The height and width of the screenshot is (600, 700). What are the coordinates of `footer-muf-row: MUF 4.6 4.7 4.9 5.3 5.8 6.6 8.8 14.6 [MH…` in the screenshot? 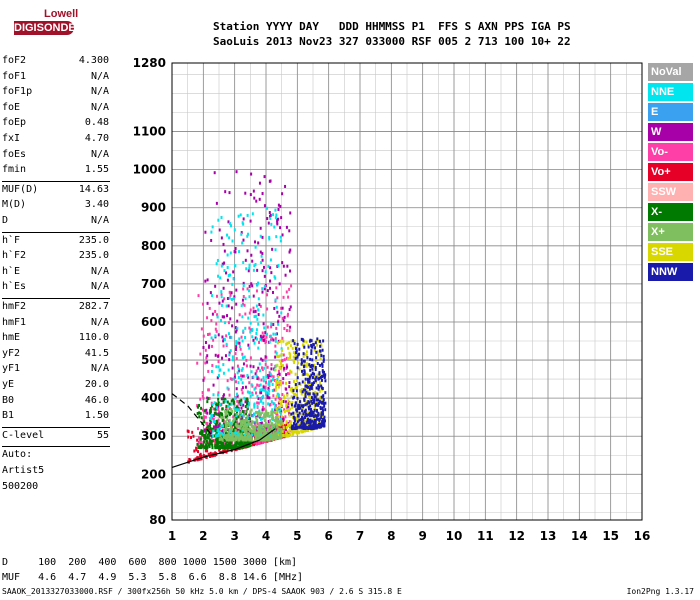 It's located at (153, 577).